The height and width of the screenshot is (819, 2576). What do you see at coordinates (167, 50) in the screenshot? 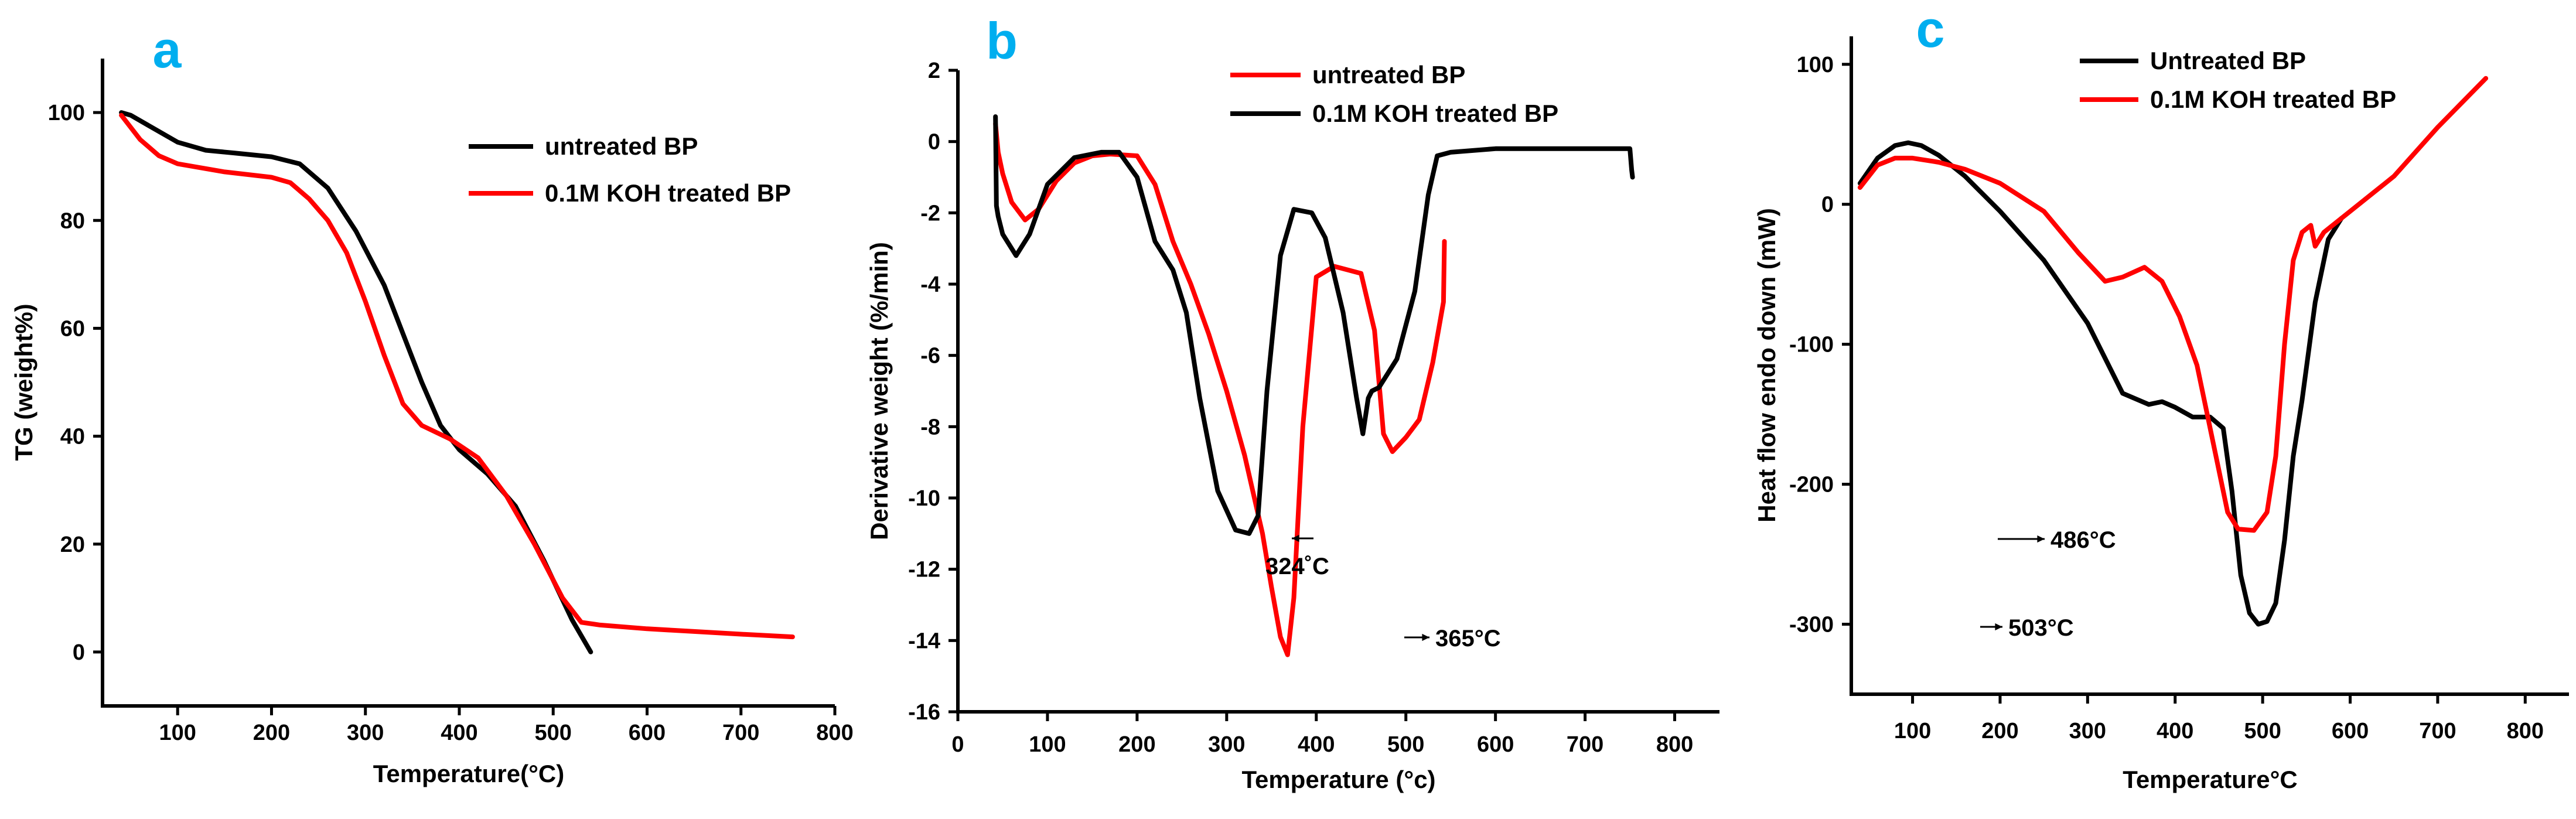
I see `panel-label: a` at bounding box center [167, 50].